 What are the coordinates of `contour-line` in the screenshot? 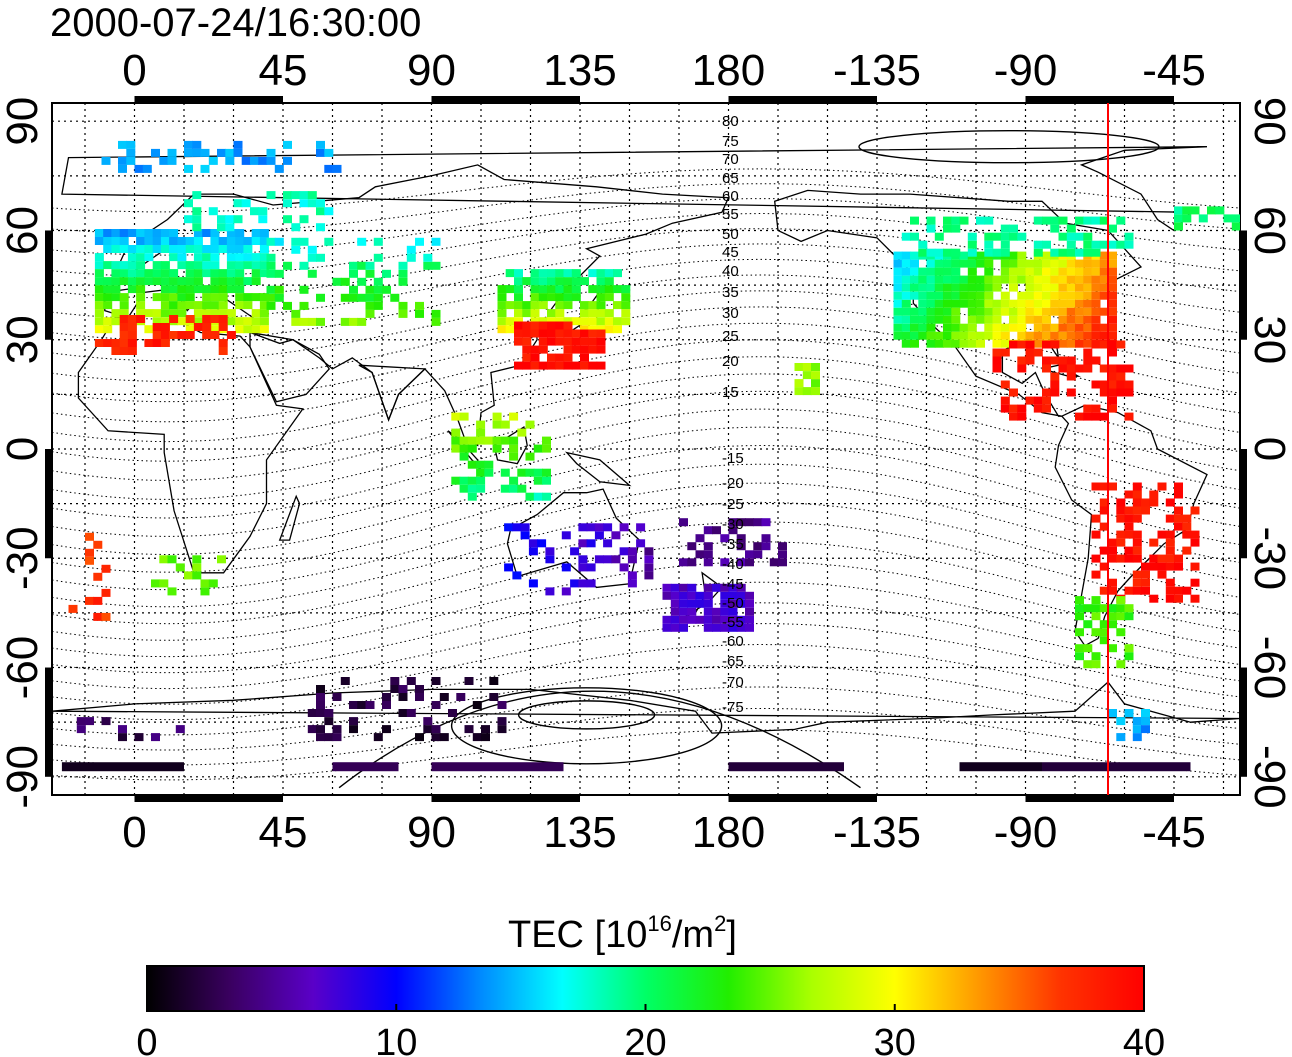 It's located at (646, 646).